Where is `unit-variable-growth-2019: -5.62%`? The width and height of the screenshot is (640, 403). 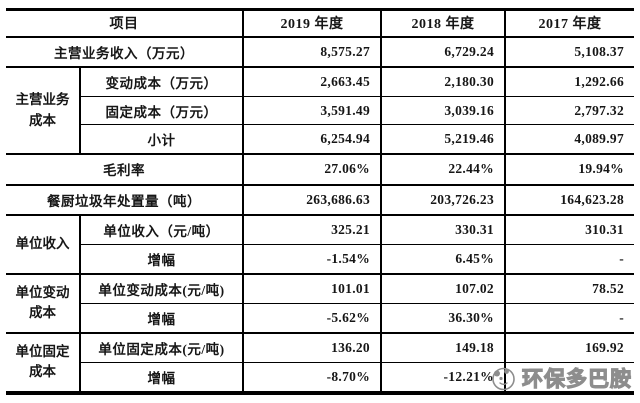 unit-variable-growth-2019: -5.62% is located at coordinates (312, 318).